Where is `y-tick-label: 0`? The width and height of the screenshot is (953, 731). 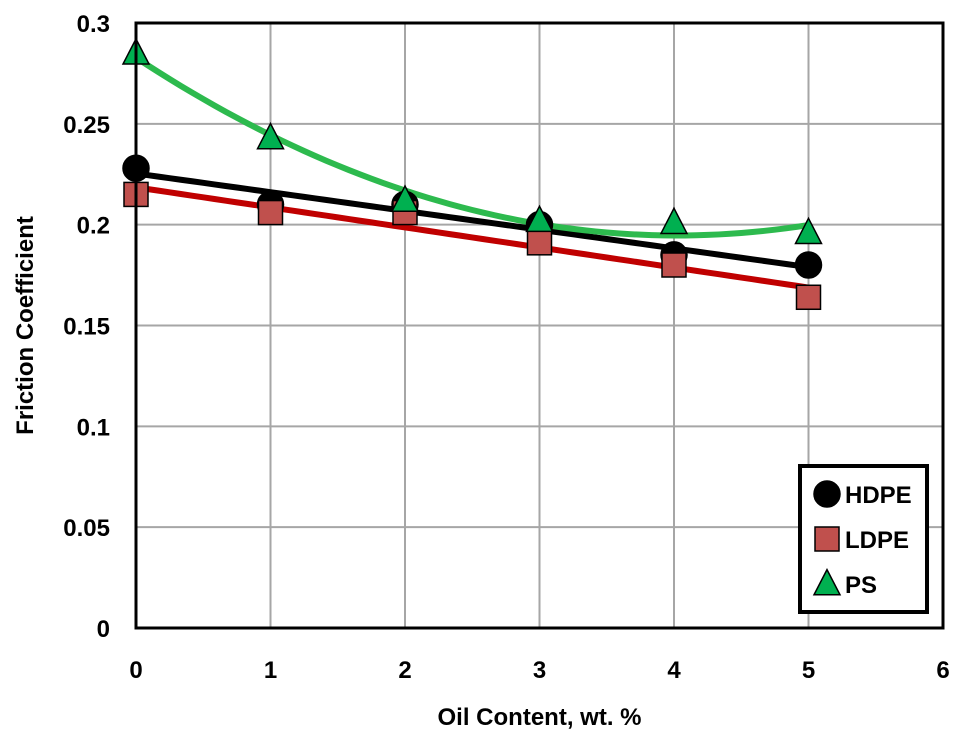 y-tick-label: 0 is located at coordinates (103, 629).